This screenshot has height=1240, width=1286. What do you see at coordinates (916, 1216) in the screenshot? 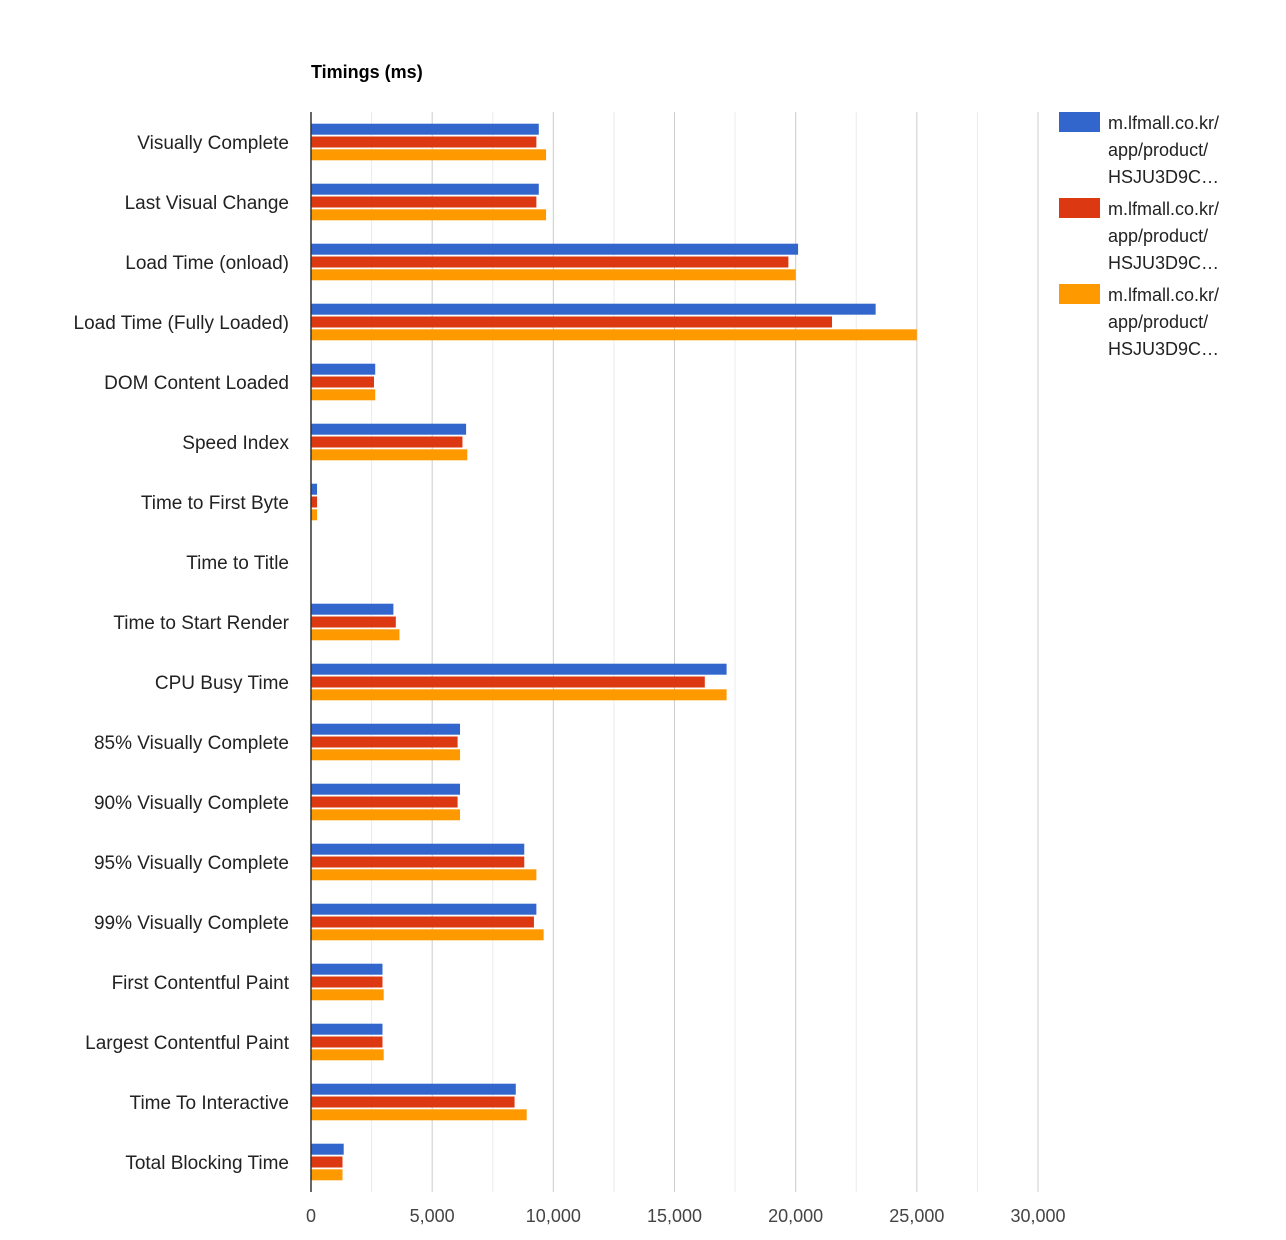
I see `x-tick-label: 25,000` at bounding box center [916, 1216].